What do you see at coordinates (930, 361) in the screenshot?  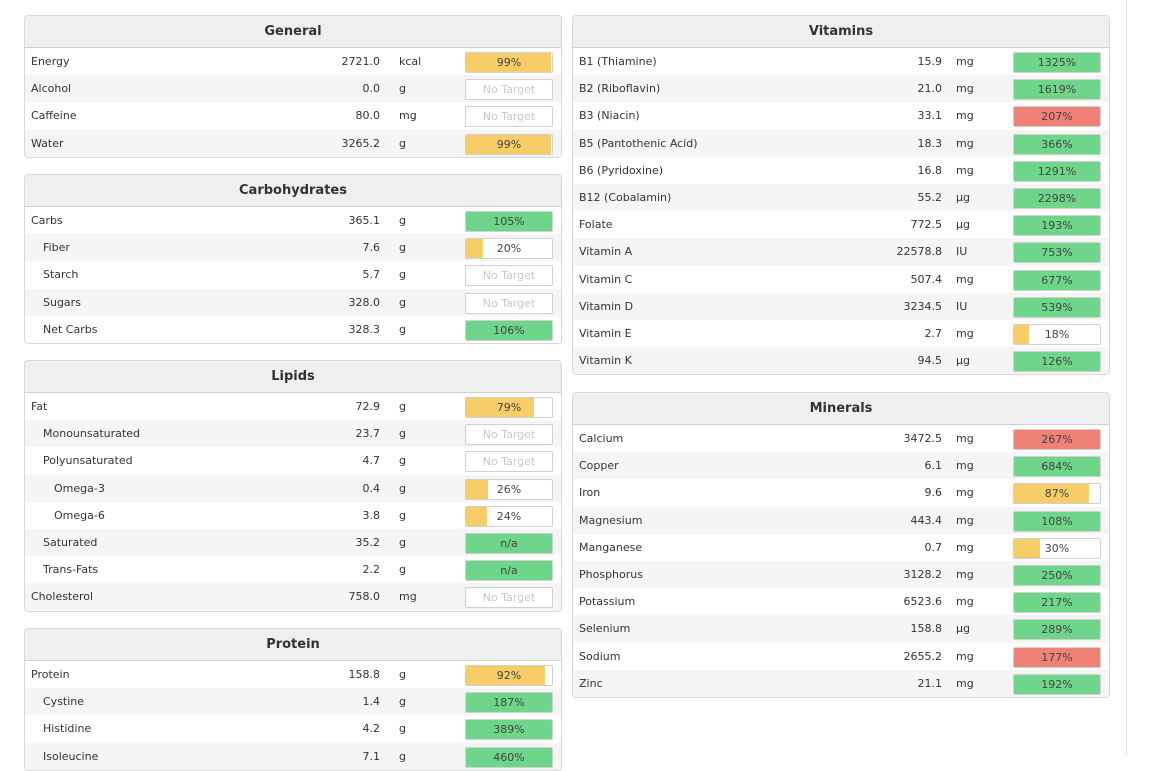 I see `nutrient-amount: 94.5` at bounding box center [930, 361].